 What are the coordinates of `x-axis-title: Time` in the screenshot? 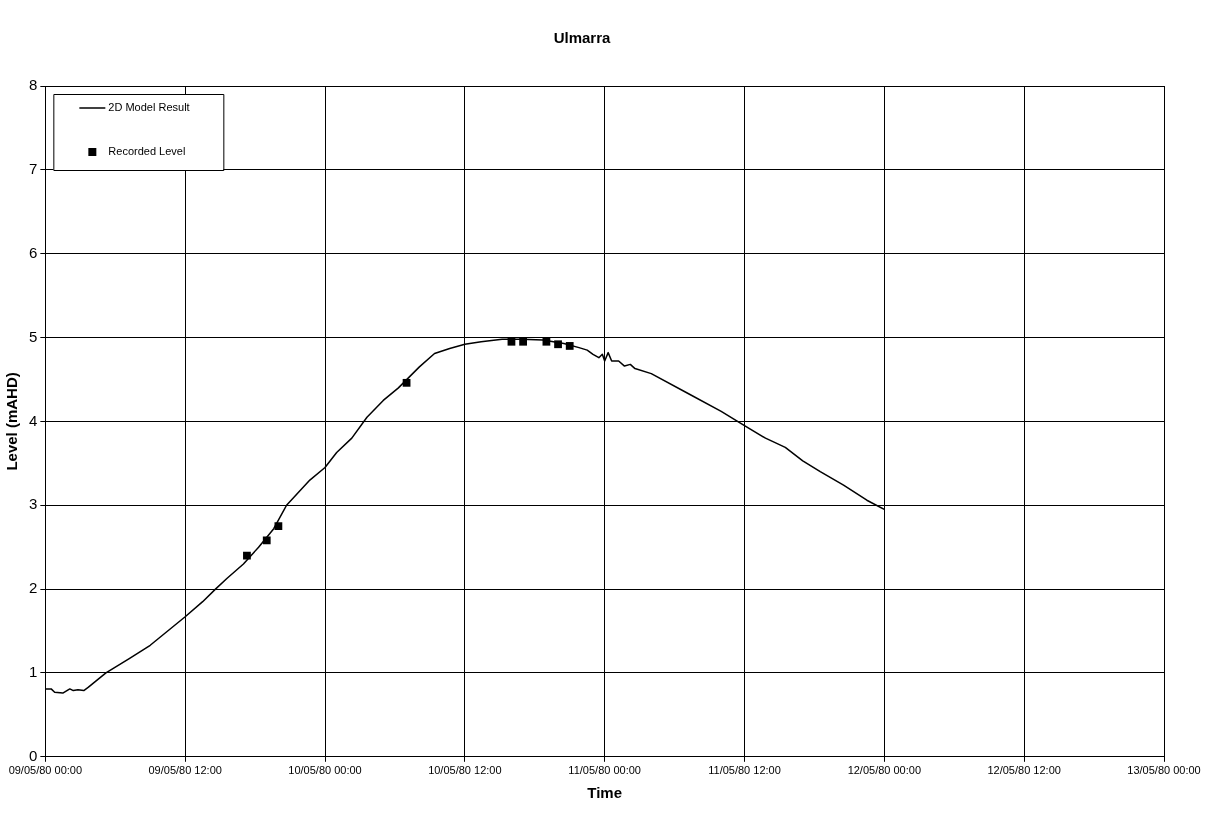 It's located at (605, 793).